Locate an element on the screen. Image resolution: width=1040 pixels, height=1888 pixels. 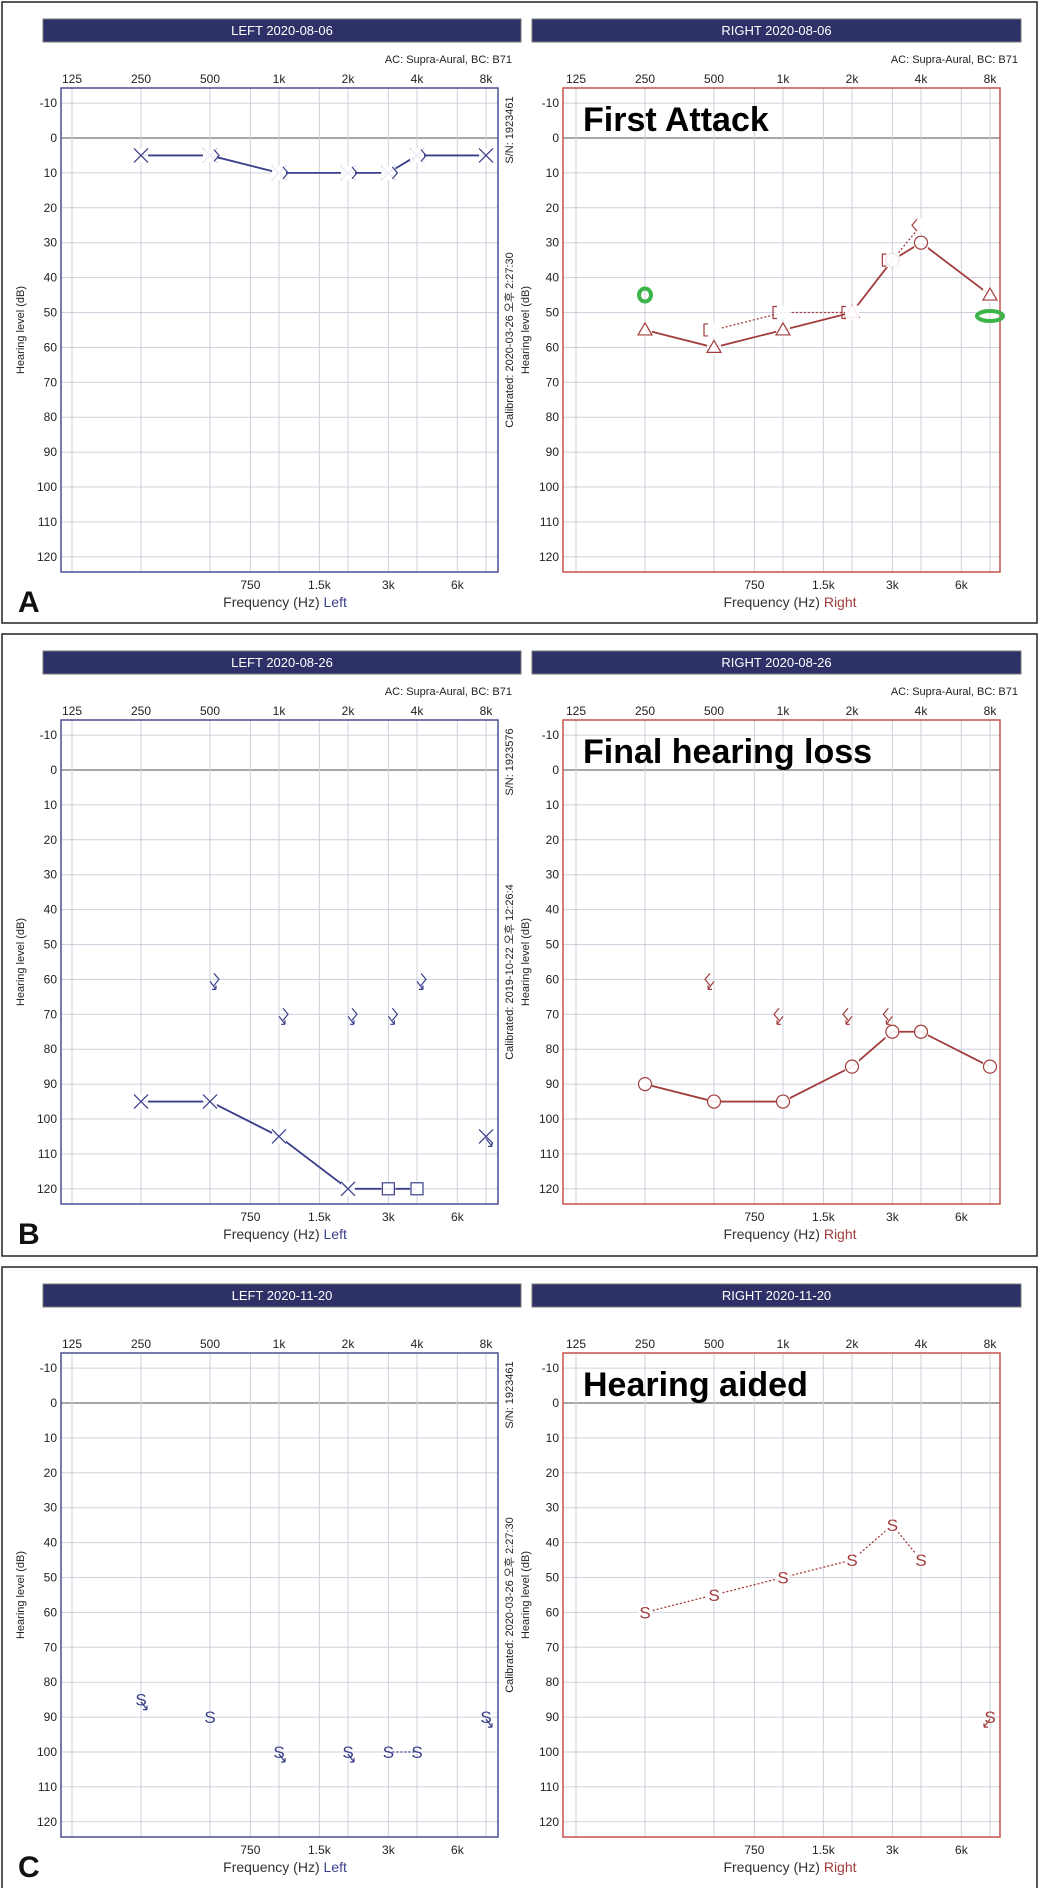
x-tick-label-bottom: 6k is located at coordinates (458, 585).